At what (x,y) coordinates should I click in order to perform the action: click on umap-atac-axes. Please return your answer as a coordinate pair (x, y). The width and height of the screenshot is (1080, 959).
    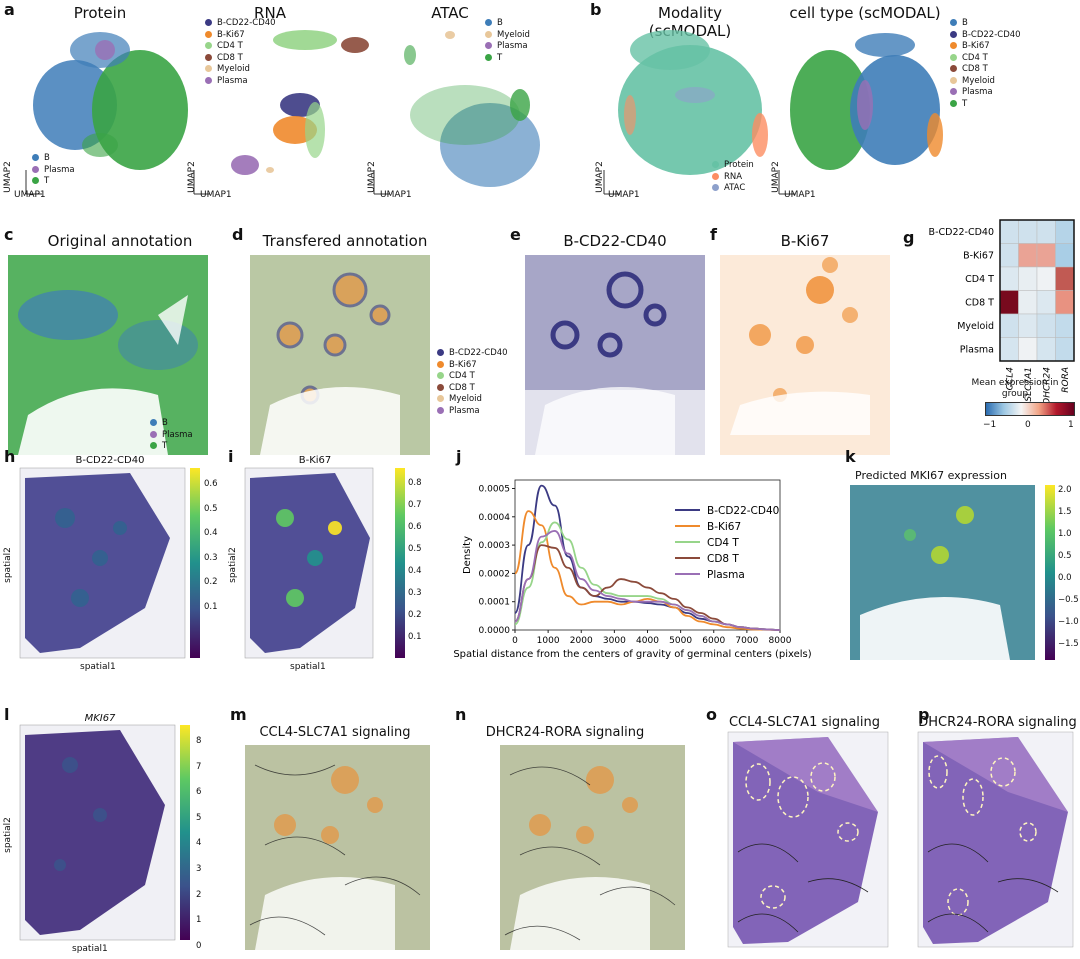
    Looking at the image, I should click on (381, 182).